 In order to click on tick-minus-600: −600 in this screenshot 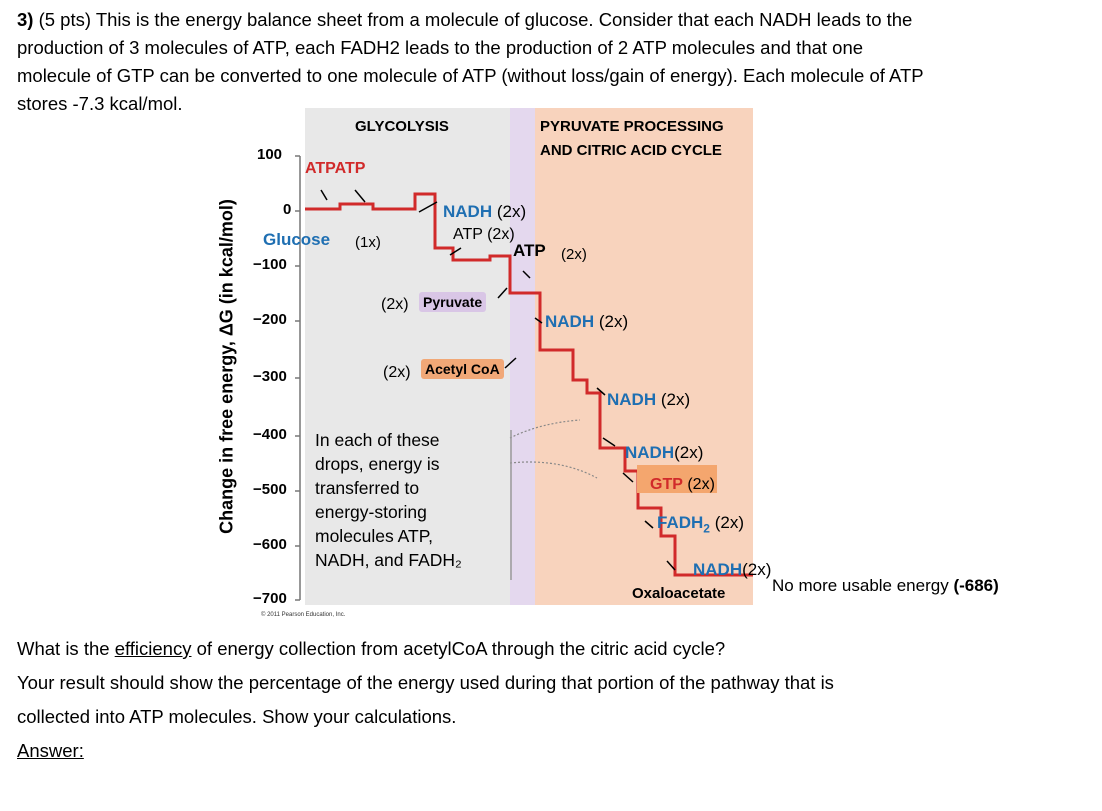, I will do `click(270, 544)`.